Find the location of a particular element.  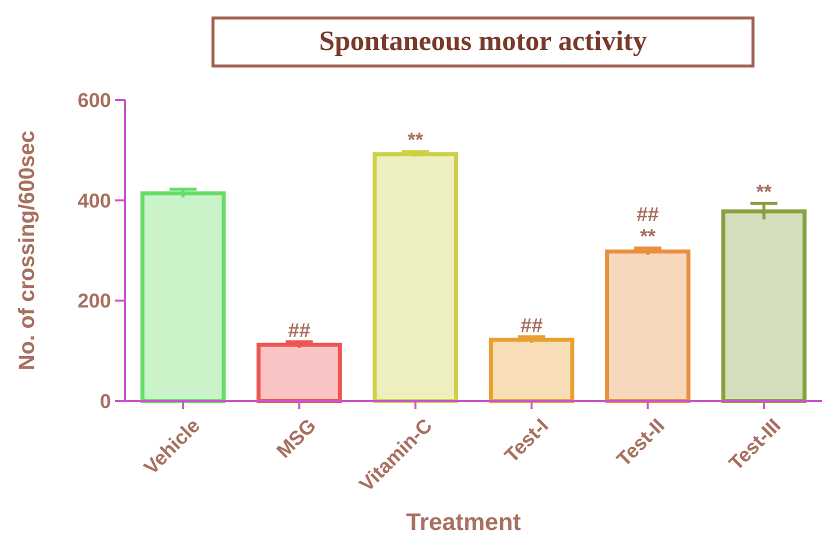

x-axis-title: Treatment is located at coordinates (463, 522).